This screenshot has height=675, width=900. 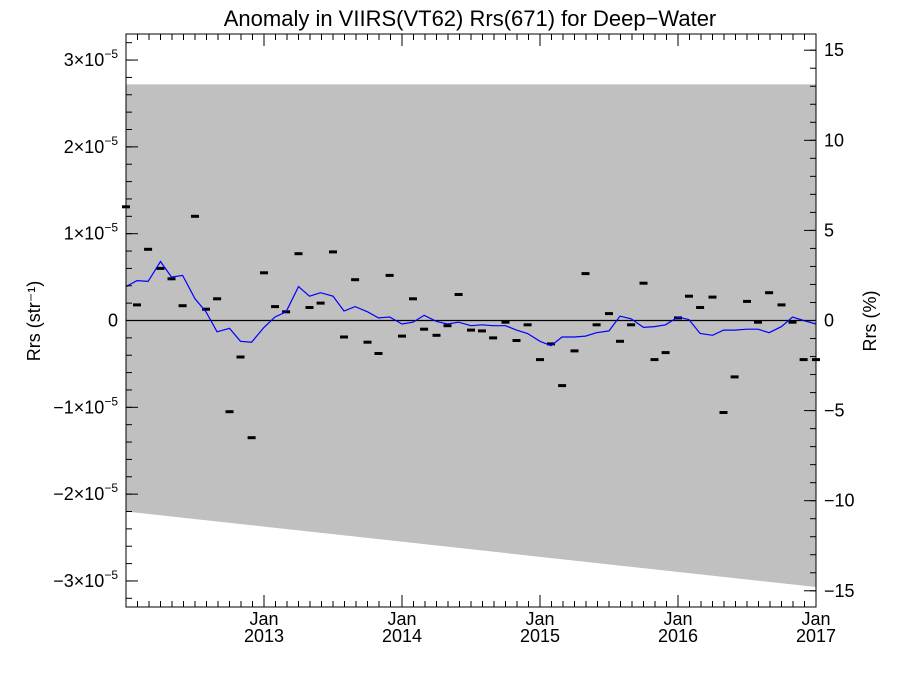 I want to click on y-axis-label-right: Rrs (%), so click(x=870, y=321).